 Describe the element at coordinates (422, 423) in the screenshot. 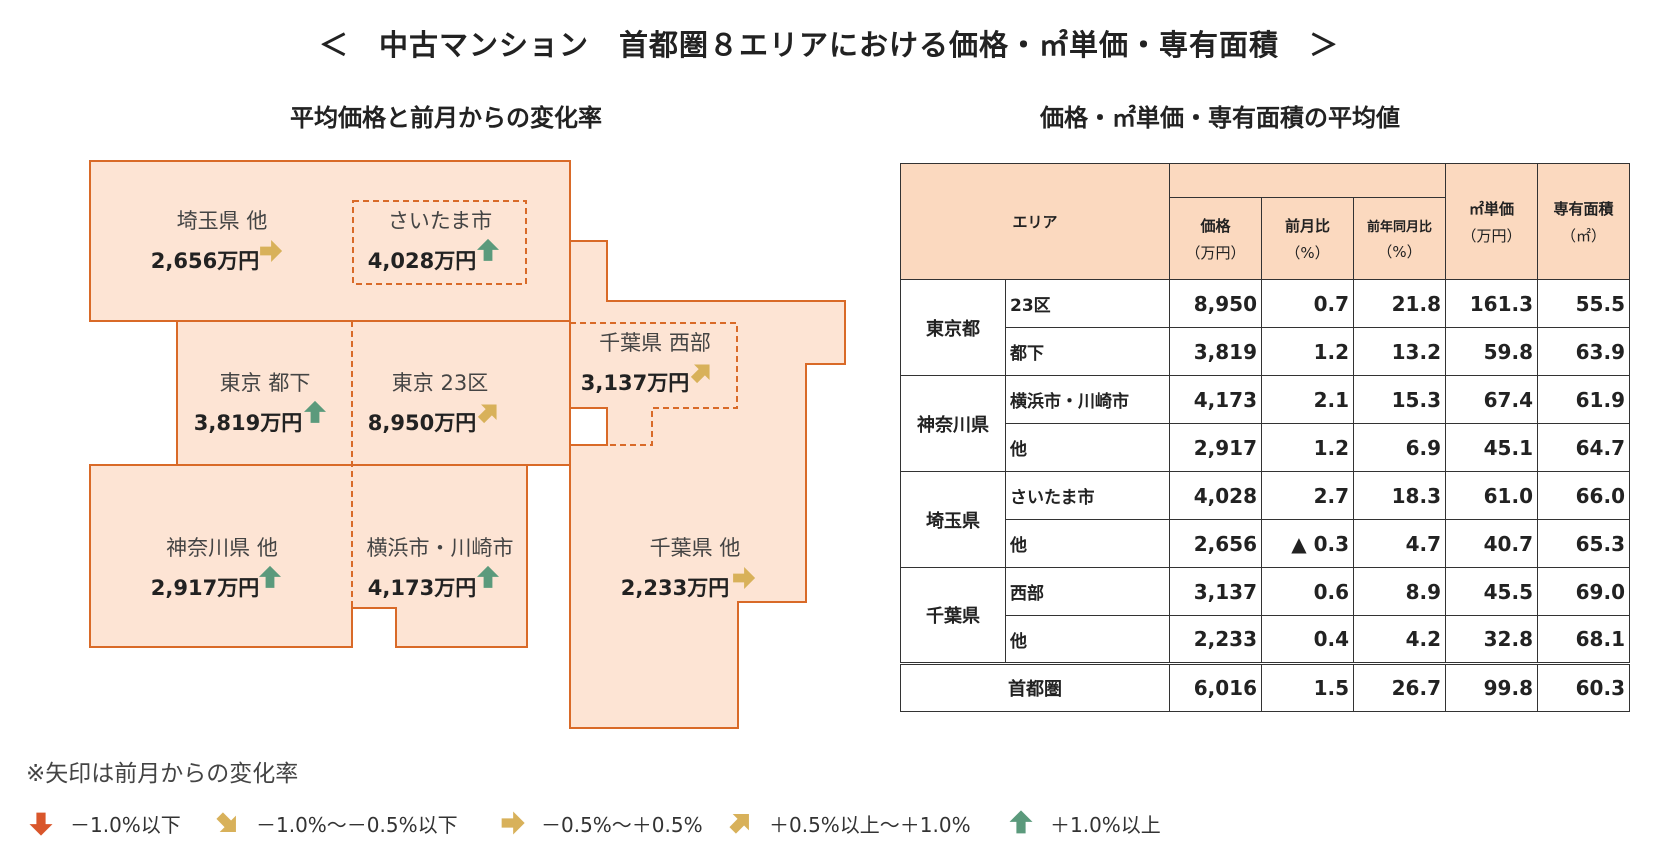

I see `price-tokyo-23: 8,950万円` at that location.